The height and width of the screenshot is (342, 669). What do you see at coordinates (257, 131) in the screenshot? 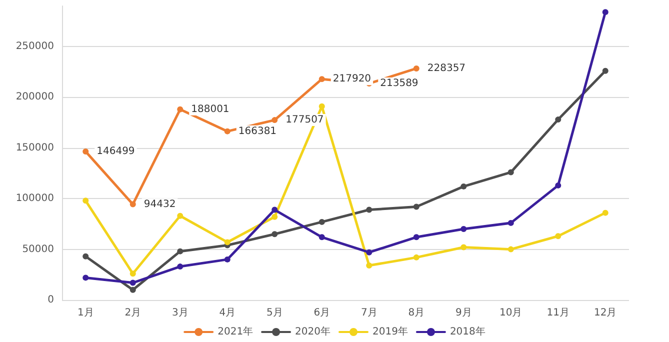
I see `data-label: 166381` at bounding box center [257, 131].